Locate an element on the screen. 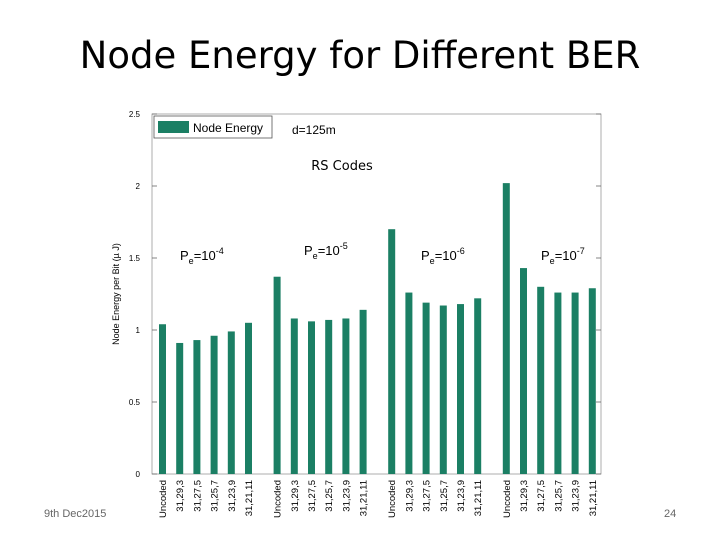 This screenshot has width=720, height=540. y-axis-label: Node Energy per Bit (µ J) is located at coordinates (116, 294).